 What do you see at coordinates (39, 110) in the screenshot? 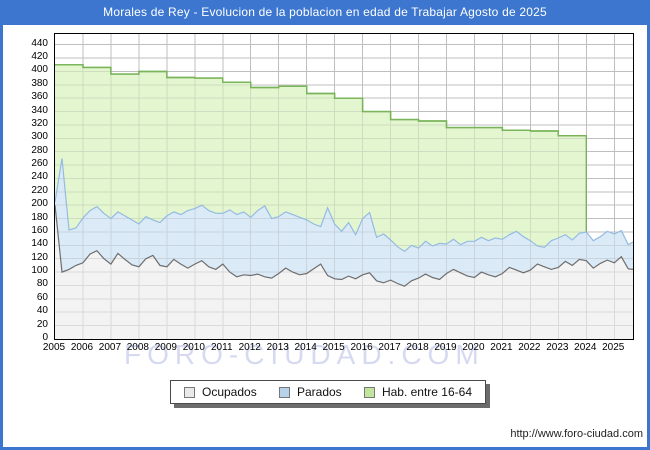
I see `y-tick-label: 340` at bounding box center [39, 110].